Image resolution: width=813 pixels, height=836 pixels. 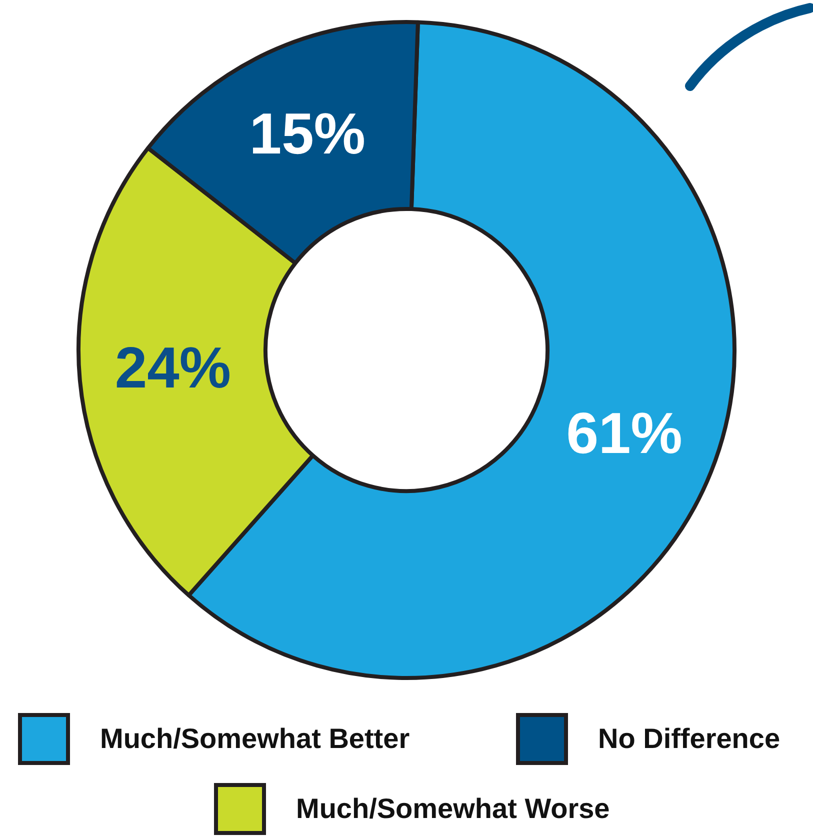 What do you see at coordinates (453, 809) in the screenshot?
I see `legend-label: Much/Somewhat Worse` at bounding box center [453, 809].